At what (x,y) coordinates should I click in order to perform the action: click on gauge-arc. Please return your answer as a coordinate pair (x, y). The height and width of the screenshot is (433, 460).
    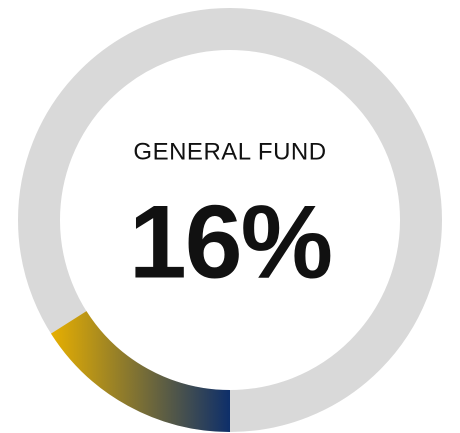
    Looking at the image, I should click on (141, 371).